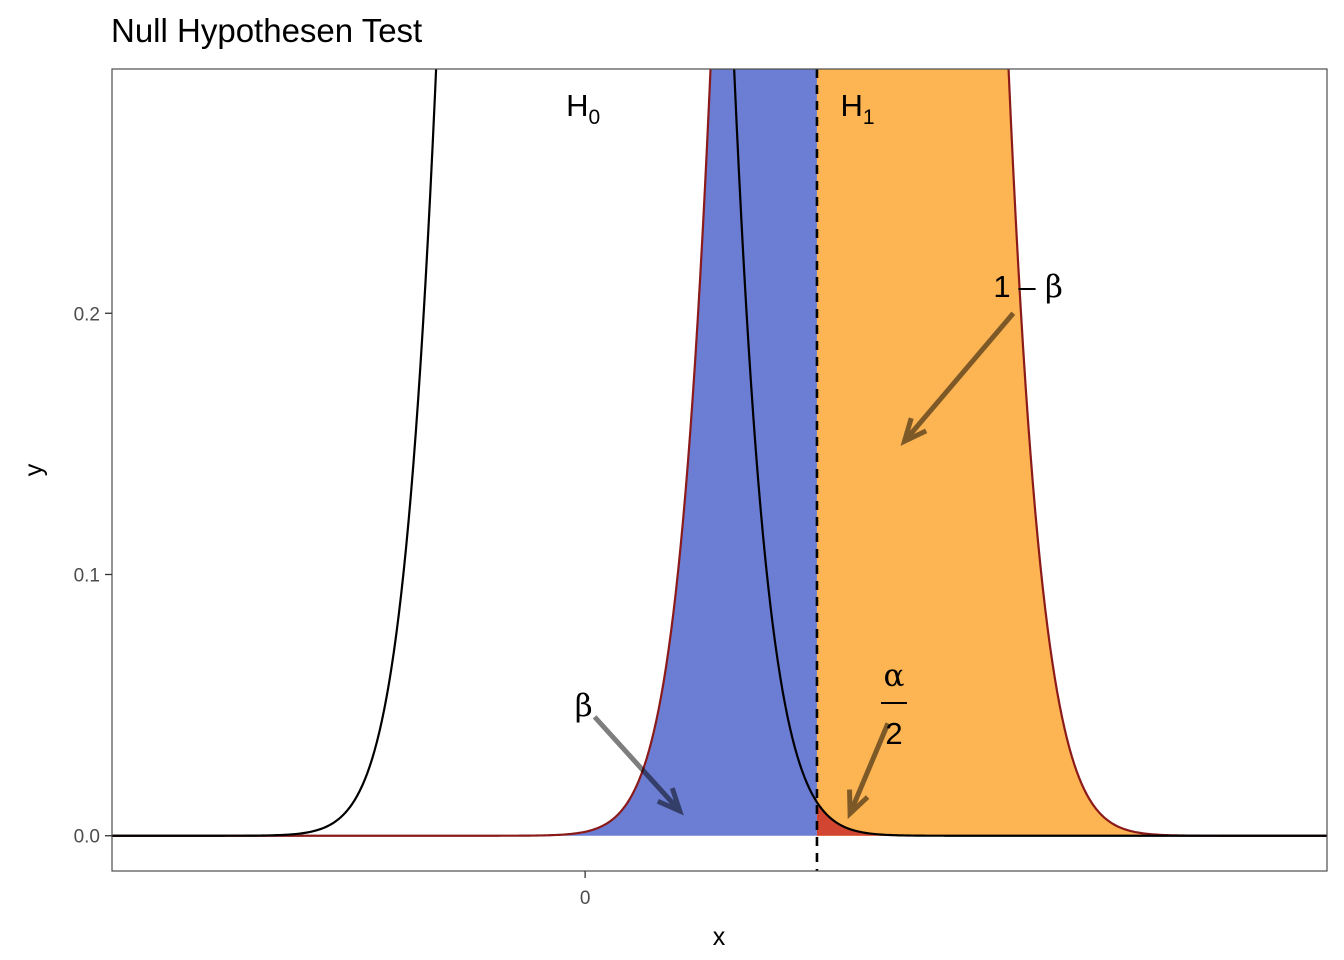 The width and height of the screenshot is (1344, 960). I want to click on alpha-denominator: 2, so click(893, 733).